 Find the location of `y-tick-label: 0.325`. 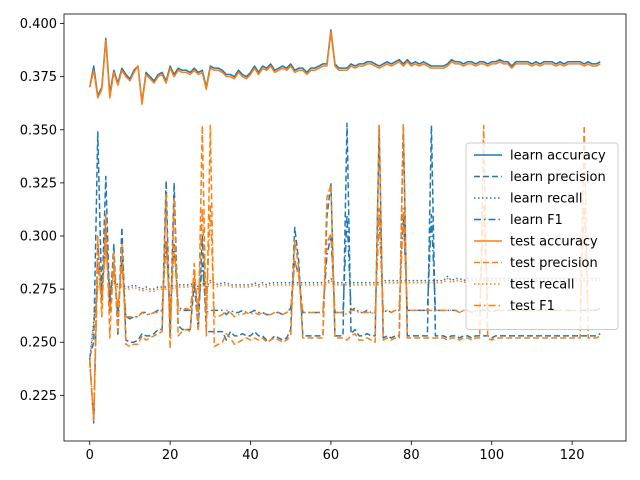

y-tick-label: 0.325 is located at coordinates (38, 183).